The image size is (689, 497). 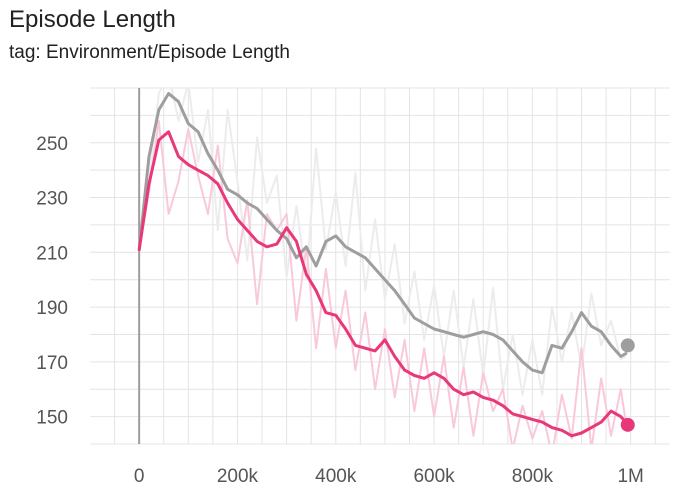 I want to click on y-tick-label: 250, so click(x=52, y=144).